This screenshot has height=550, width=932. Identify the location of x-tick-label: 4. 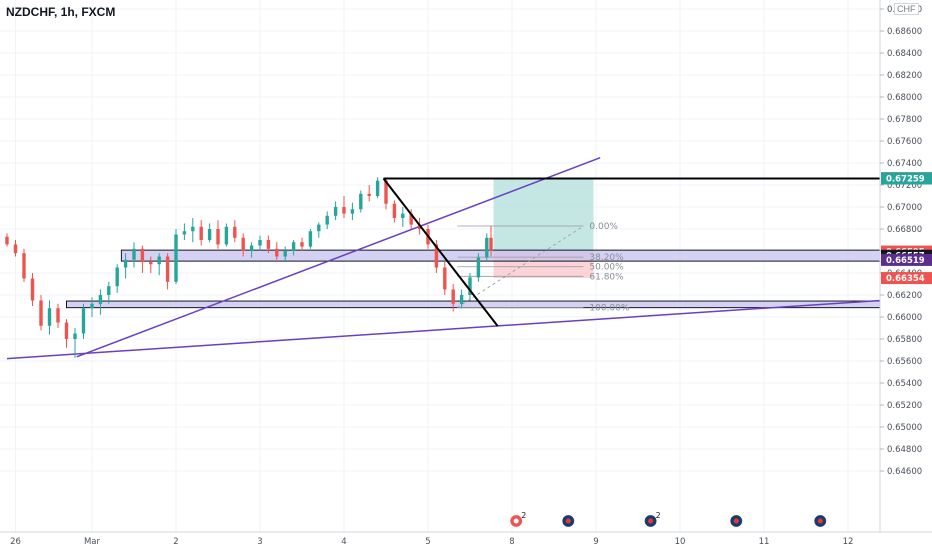
(343, 542).